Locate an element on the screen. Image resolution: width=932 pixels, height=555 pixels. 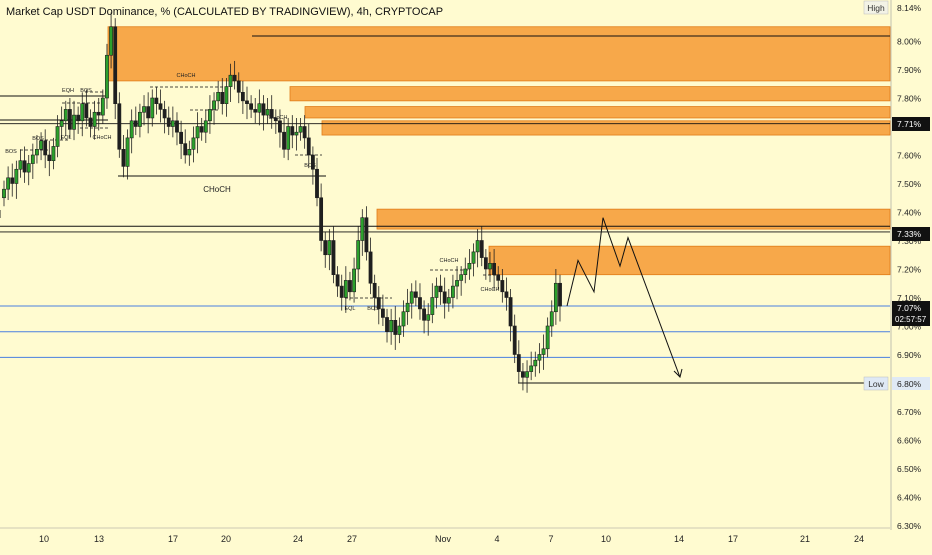
x-tick-label: 7 is located at coordinates (550, 539).